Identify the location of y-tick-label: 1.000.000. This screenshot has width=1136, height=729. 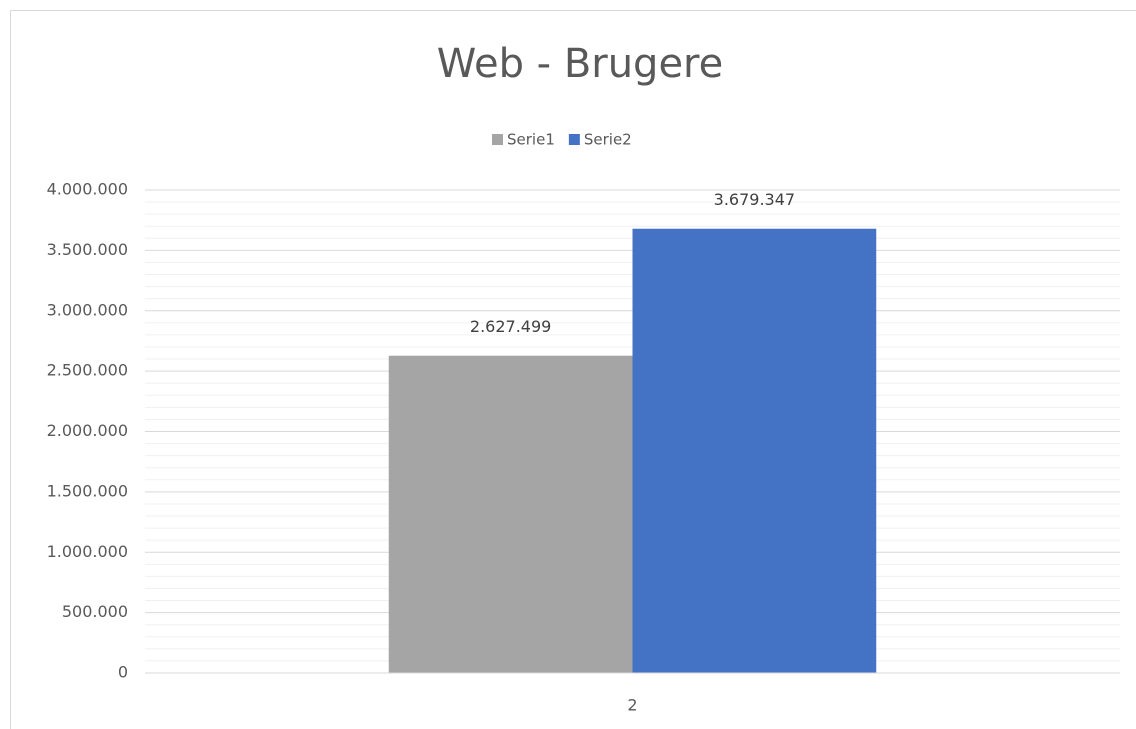
(87, 551).